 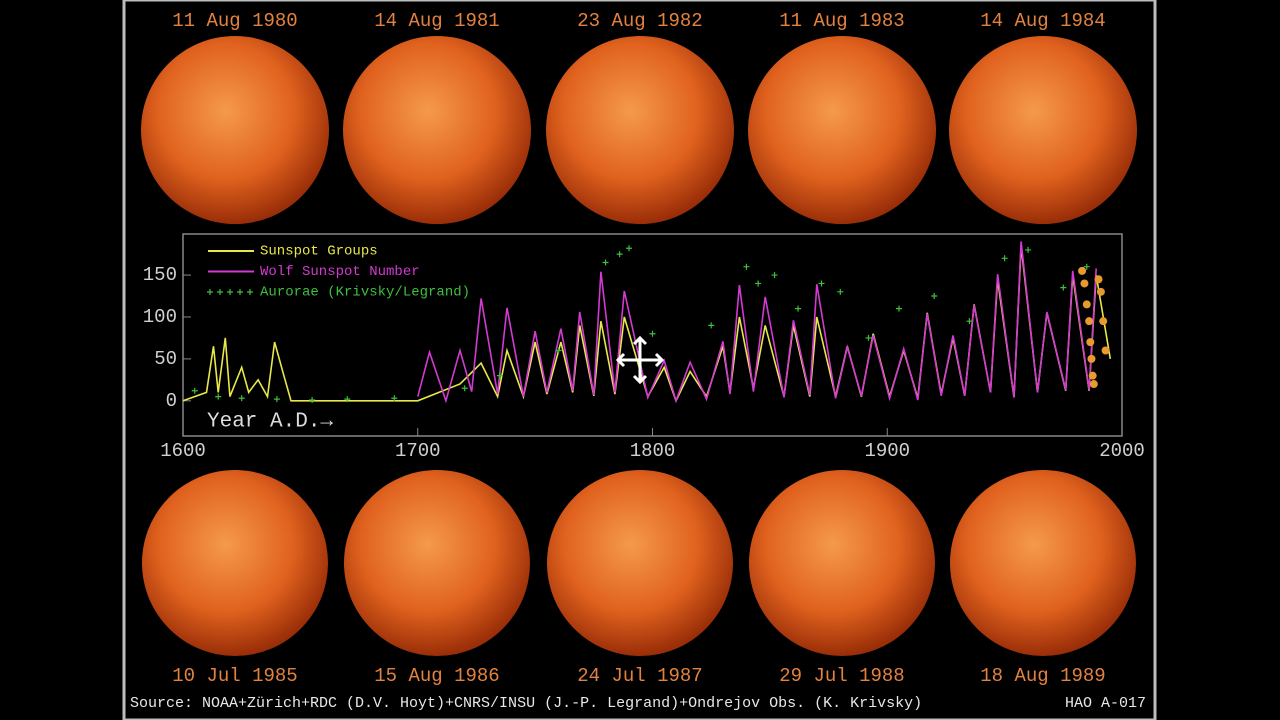 I want to click on image-date: 18 Aug 1989, so click(x=1042, y=676).